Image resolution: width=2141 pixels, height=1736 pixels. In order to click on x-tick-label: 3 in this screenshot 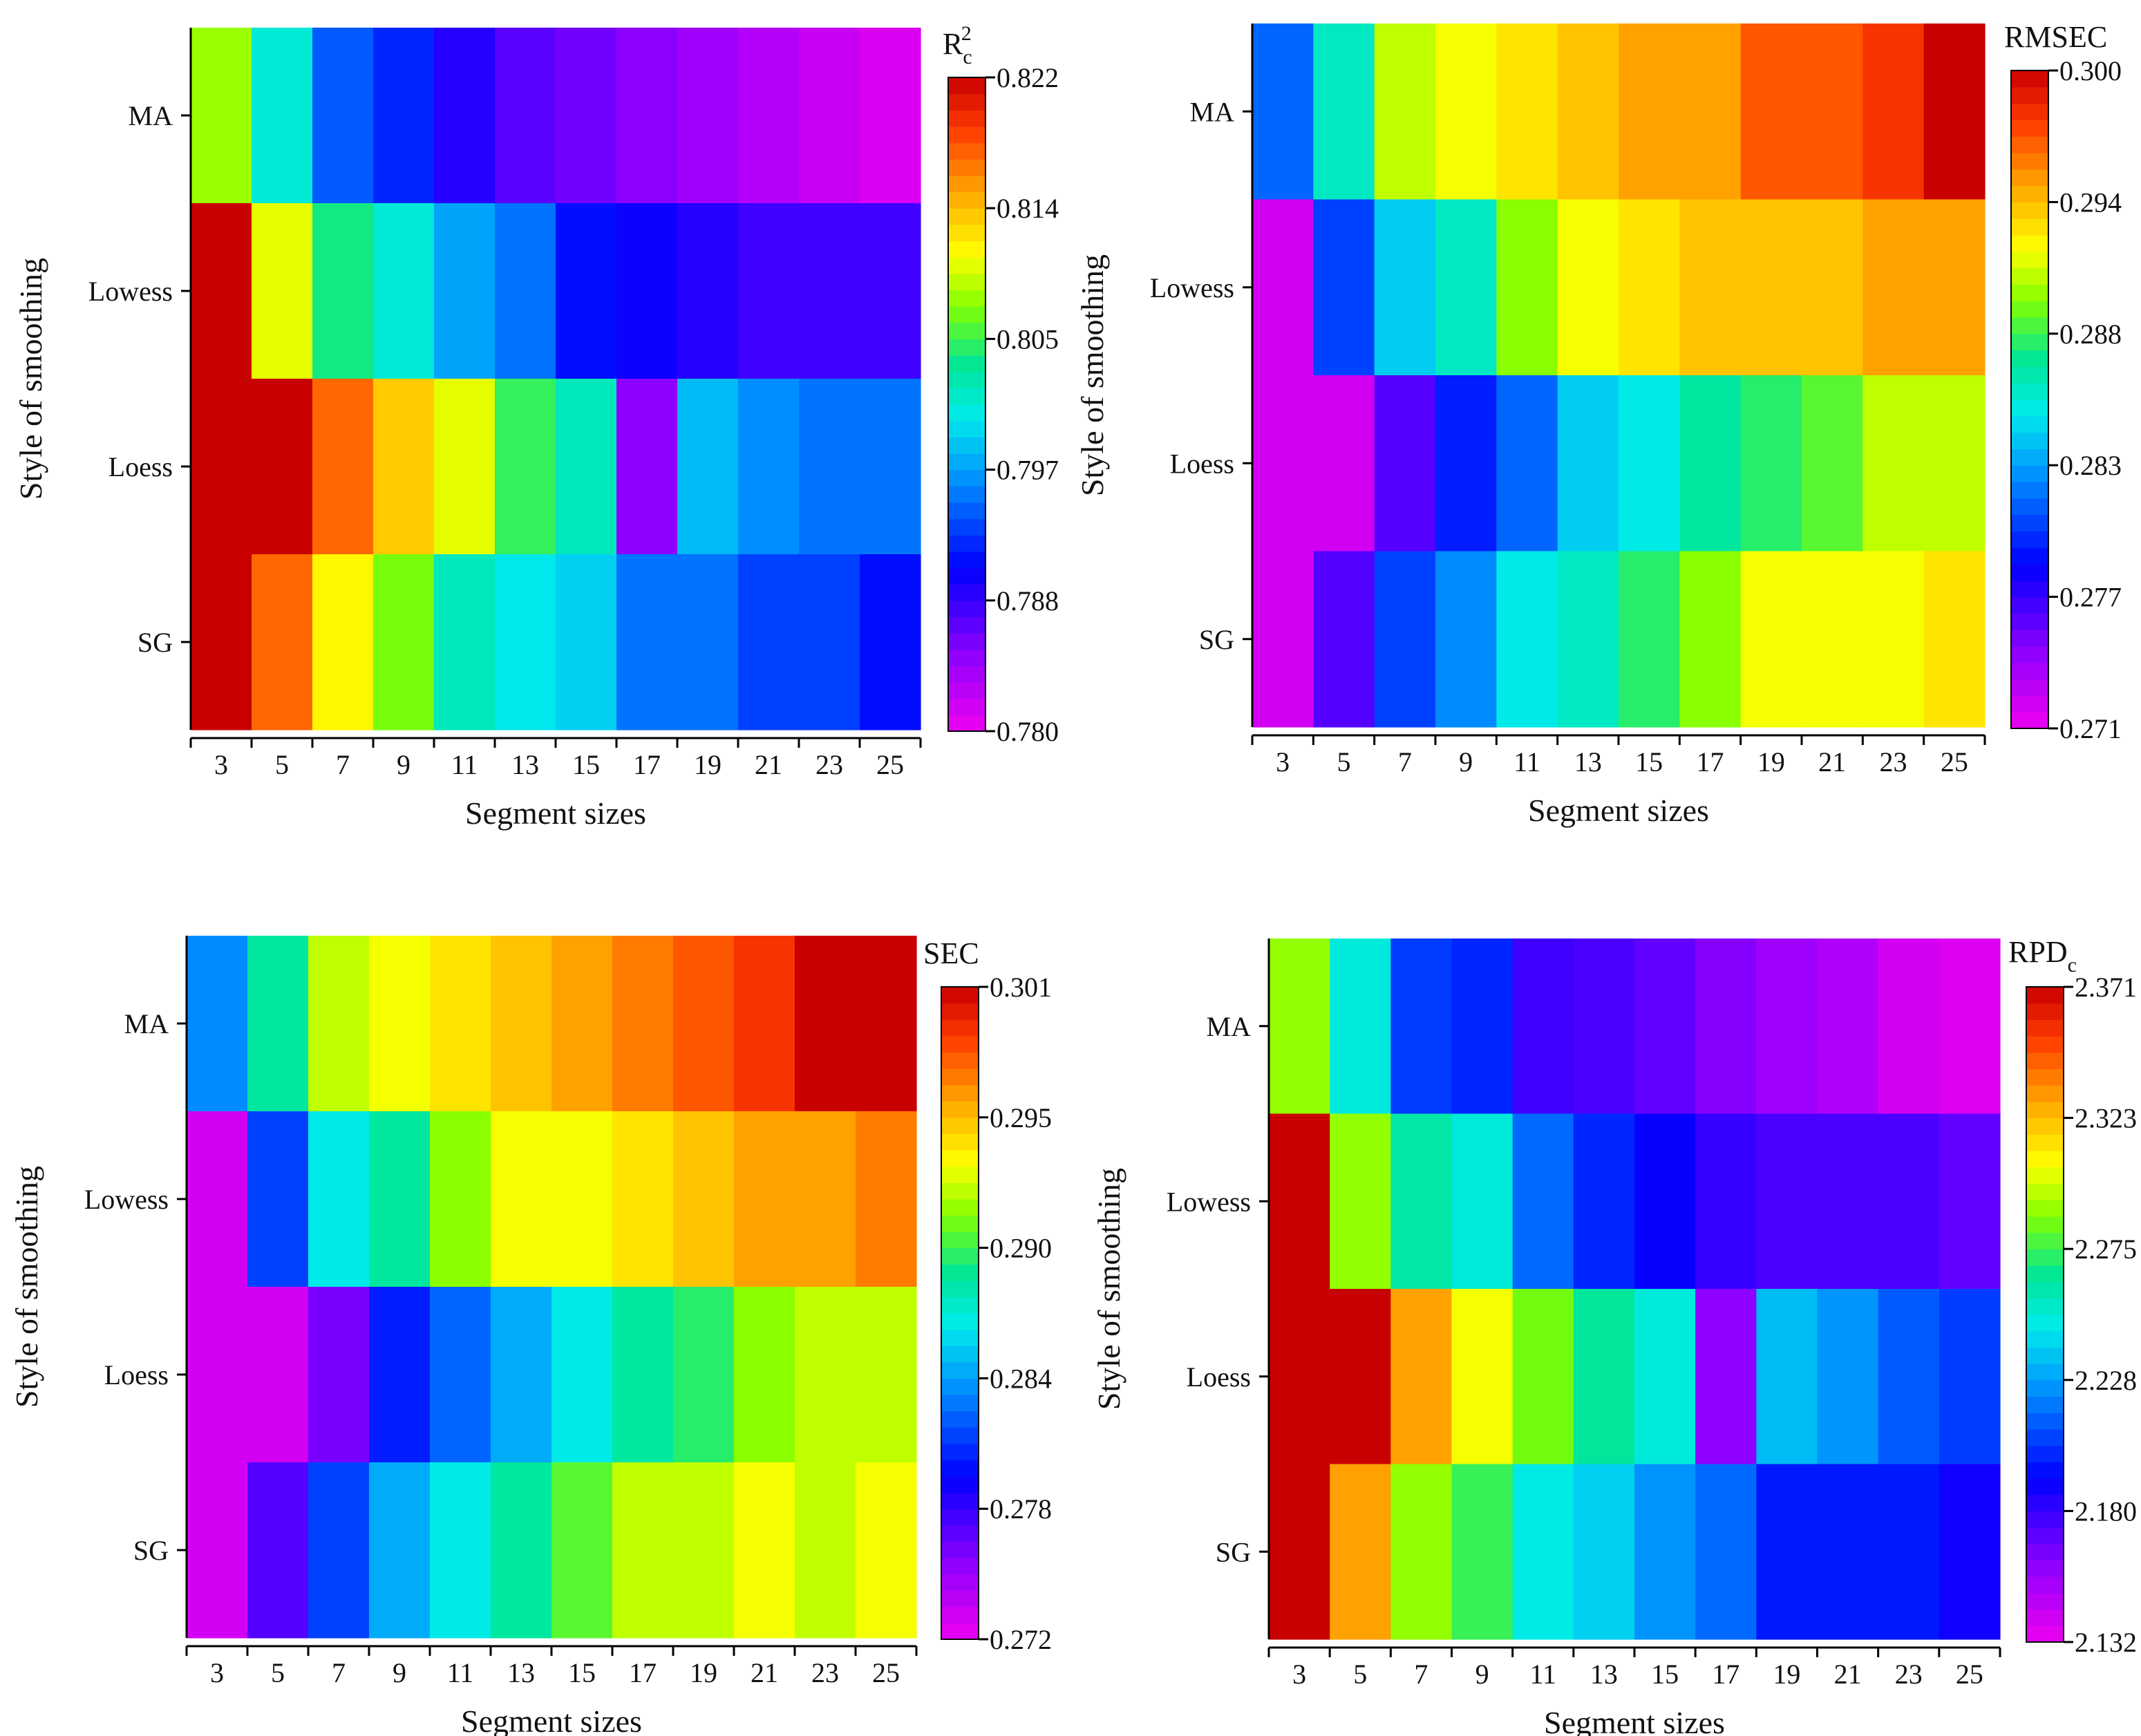, I will do `click(217, 1672)`.